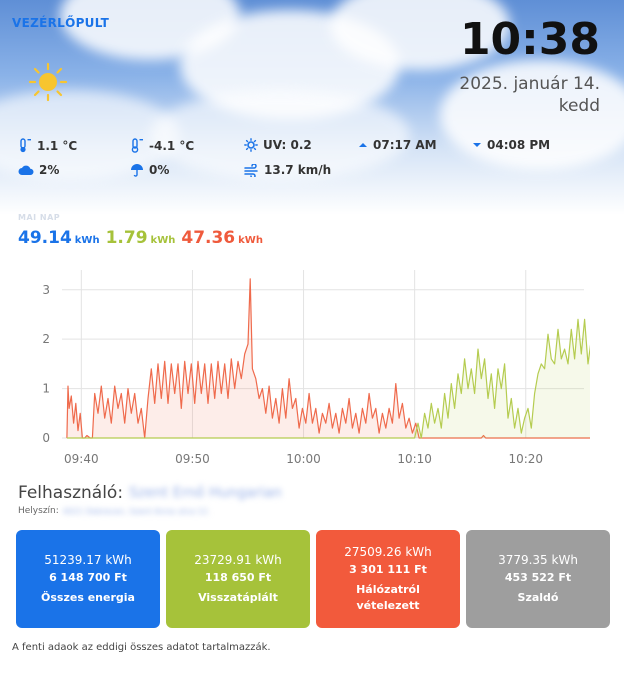 The width and height of the screenshot is (624, 690). What do you see at coordinates (46, 339) in the screenshot?
I see `y-tick-label: 2` at bounding box center [46, 339].